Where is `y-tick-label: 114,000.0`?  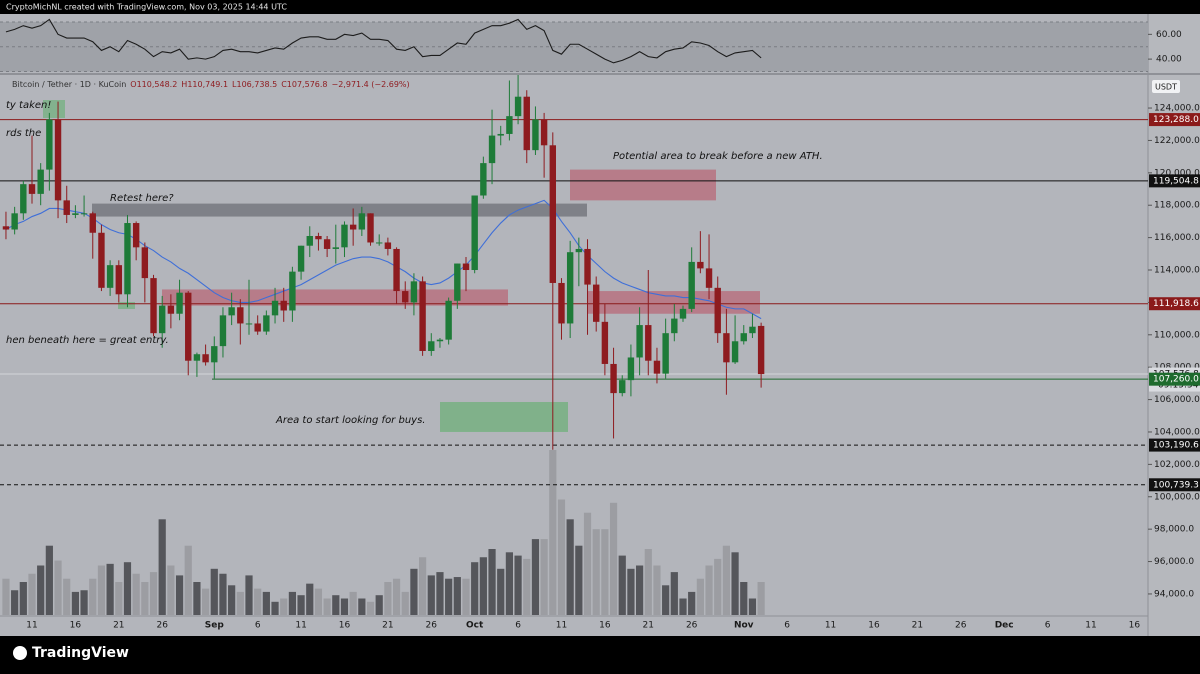
y-tick-label: 114,000.0 is located at coordinates (1177, 271).